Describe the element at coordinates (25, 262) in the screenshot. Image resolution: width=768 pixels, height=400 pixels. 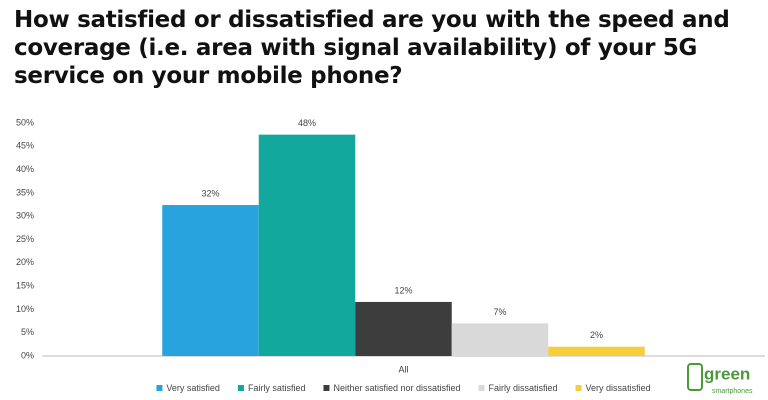
I see `y-tick-label: 20%` at that location.